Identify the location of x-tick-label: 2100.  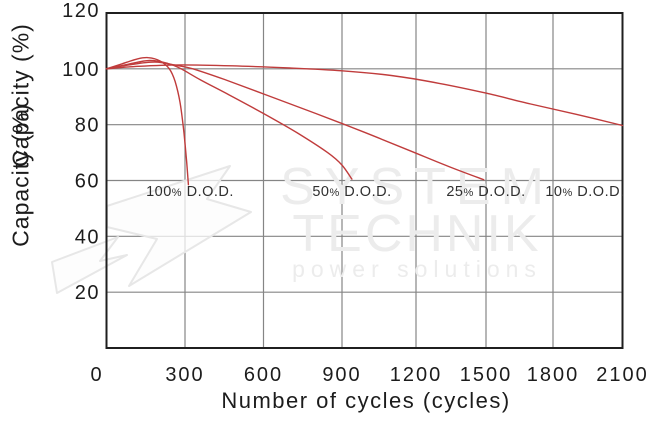
(622, 375).